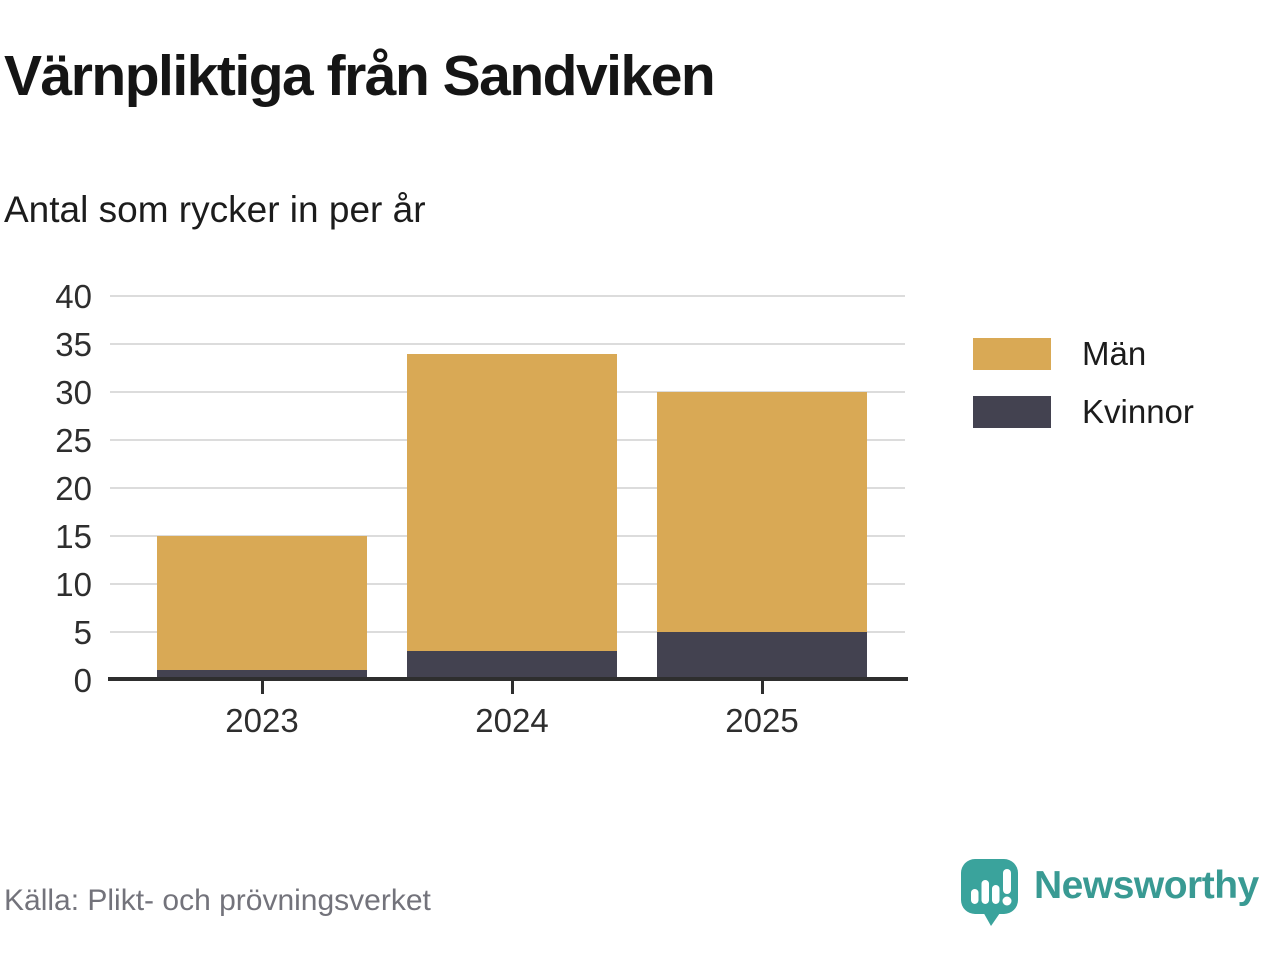  I want to click on chart-title: Värnpliktiga från Sandviken, so click(360, 76).